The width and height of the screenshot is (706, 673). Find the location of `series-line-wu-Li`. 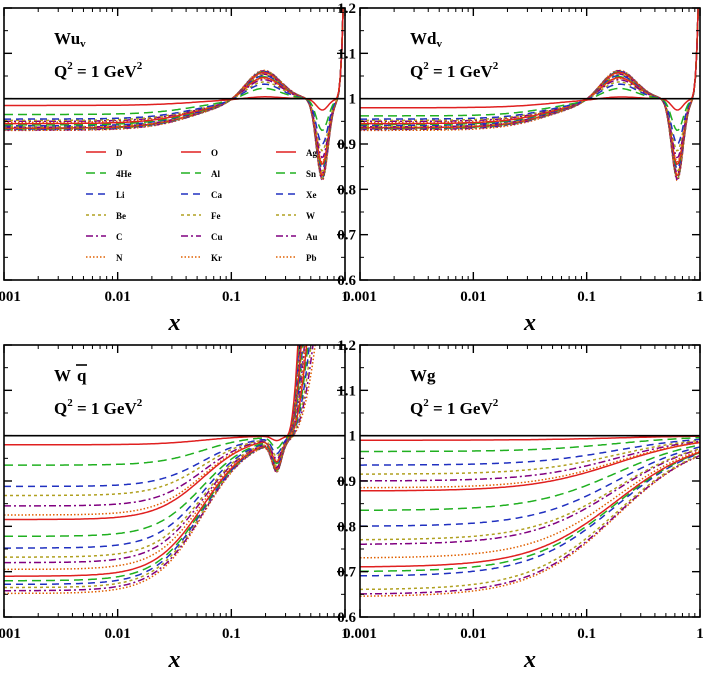

series-line-wu-Li is located at coordinates (174, 76).